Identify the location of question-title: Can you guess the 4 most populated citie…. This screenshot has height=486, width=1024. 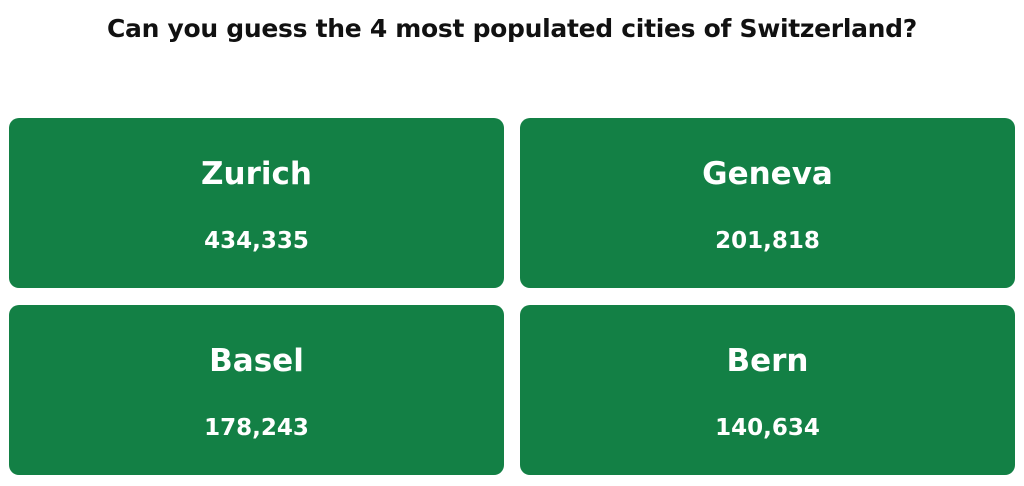
(512, 28).